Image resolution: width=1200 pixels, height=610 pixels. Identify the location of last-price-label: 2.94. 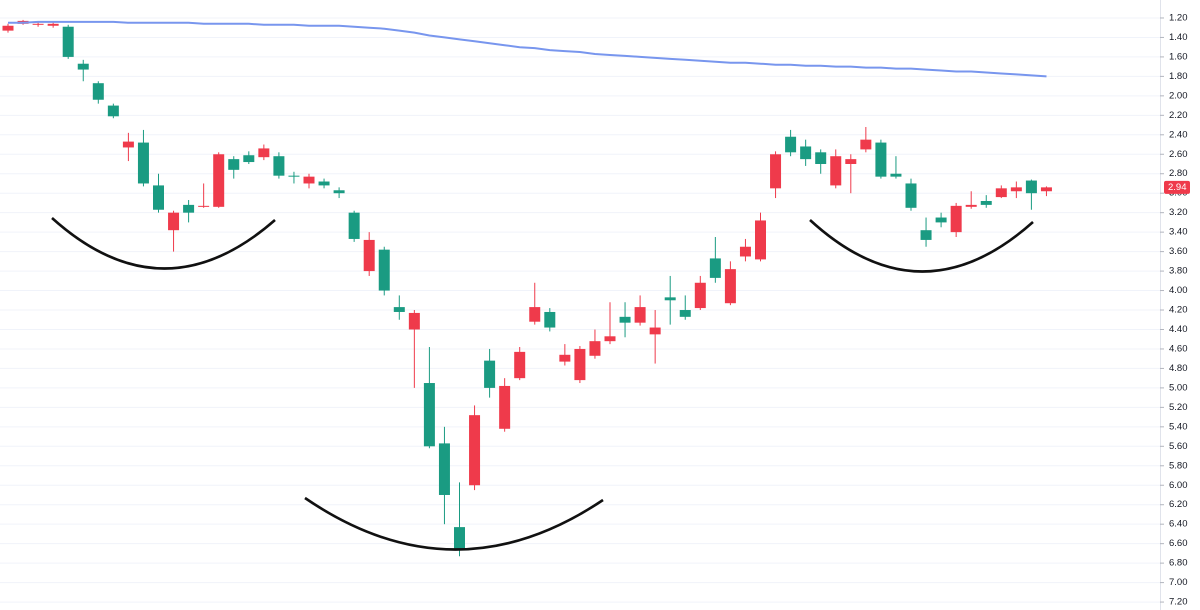
(1177, 187).